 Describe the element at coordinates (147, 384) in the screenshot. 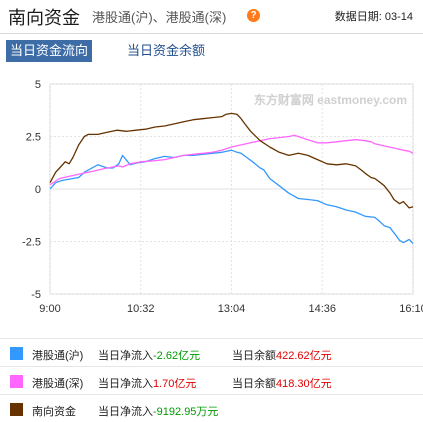

I see `legend-flow: 当日净流入1.70亿元` at that location.